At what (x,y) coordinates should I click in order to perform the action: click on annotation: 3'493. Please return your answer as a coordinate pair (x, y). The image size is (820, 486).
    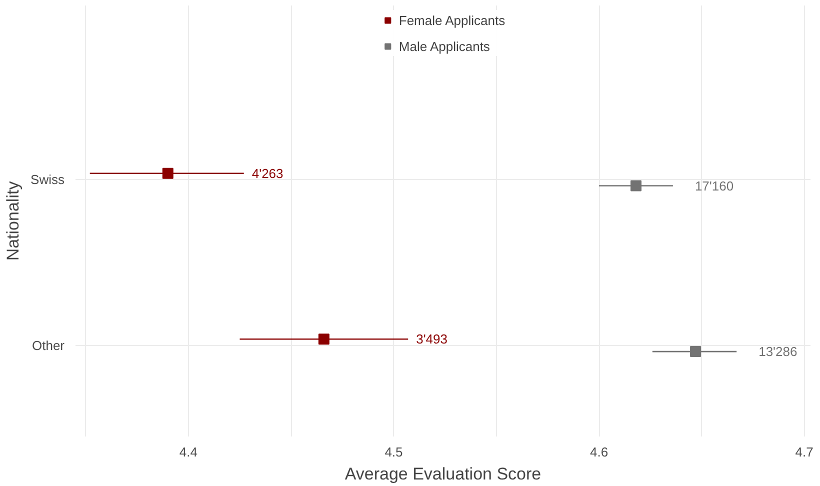
    Looking at the image, I should click on (432, 339).